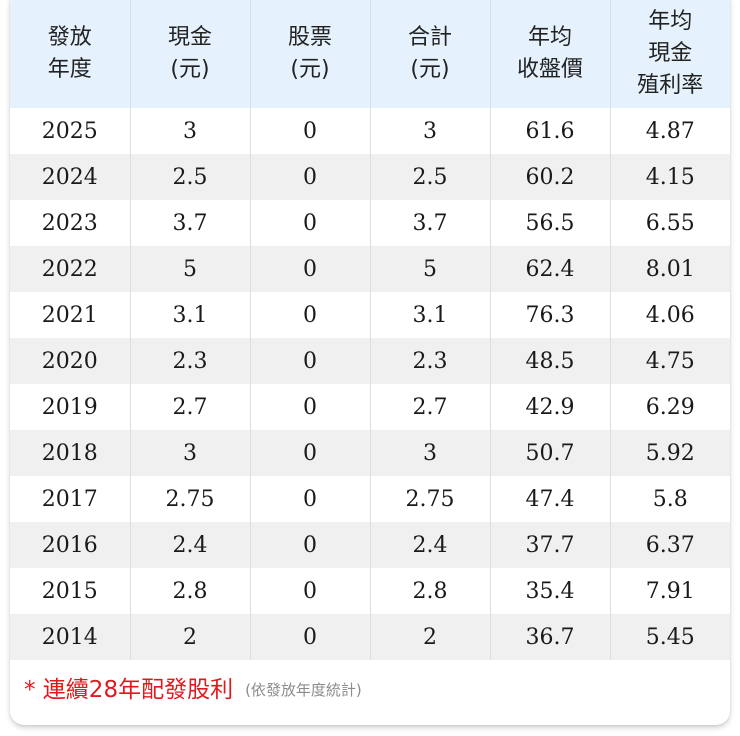 The height and width of the screenshot is (736, 740). I want to click on table-row: 2014 2 0 2 36.7 5.45, so click(370, 637).